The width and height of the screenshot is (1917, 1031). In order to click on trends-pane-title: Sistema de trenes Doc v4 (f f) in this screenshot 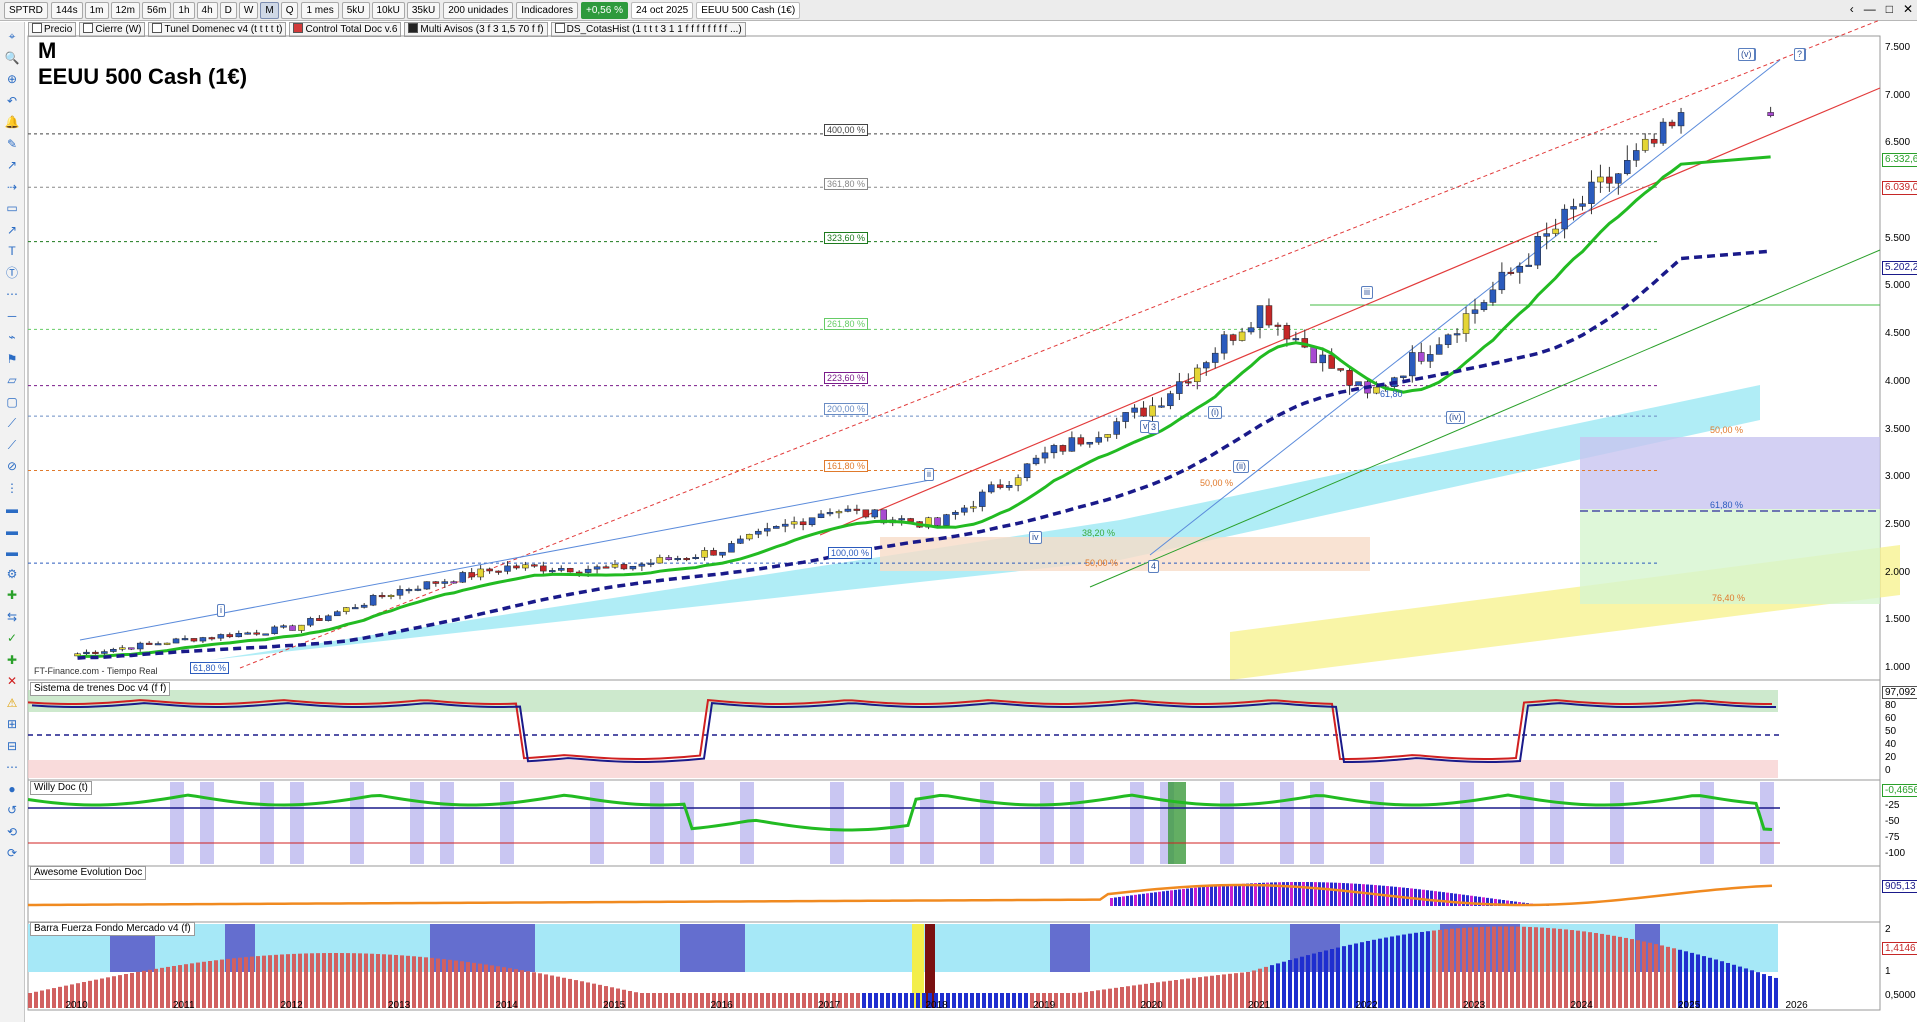, I will do `click(100, 689)`.